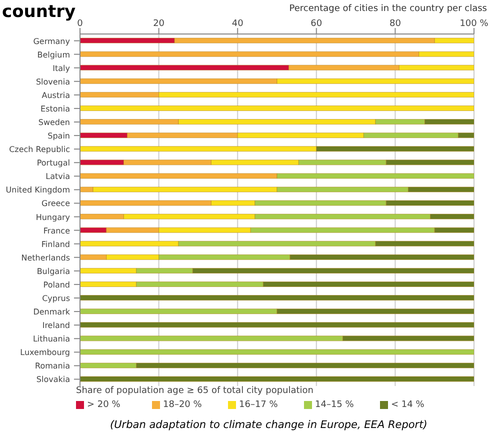 This screenshot has height=432, width=493. Describe the element at coordinates (408, 405) in the screenshot. I see `legend-label: < 14 %` at that location.